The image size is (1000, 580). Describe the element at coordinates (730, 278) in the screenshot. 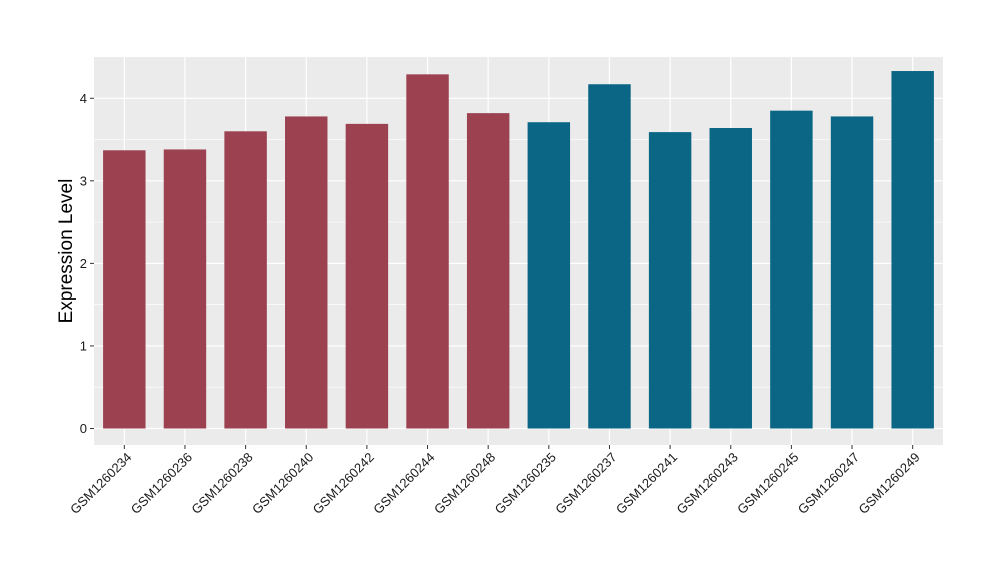

I see `bar-gsm1260243` at that location.